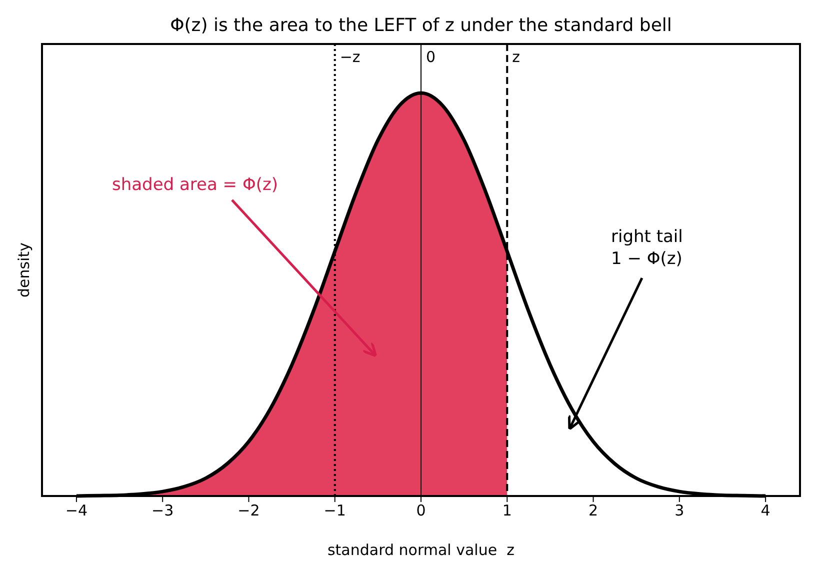  I want to click on x-tick-label: 0, so click(421, 511).